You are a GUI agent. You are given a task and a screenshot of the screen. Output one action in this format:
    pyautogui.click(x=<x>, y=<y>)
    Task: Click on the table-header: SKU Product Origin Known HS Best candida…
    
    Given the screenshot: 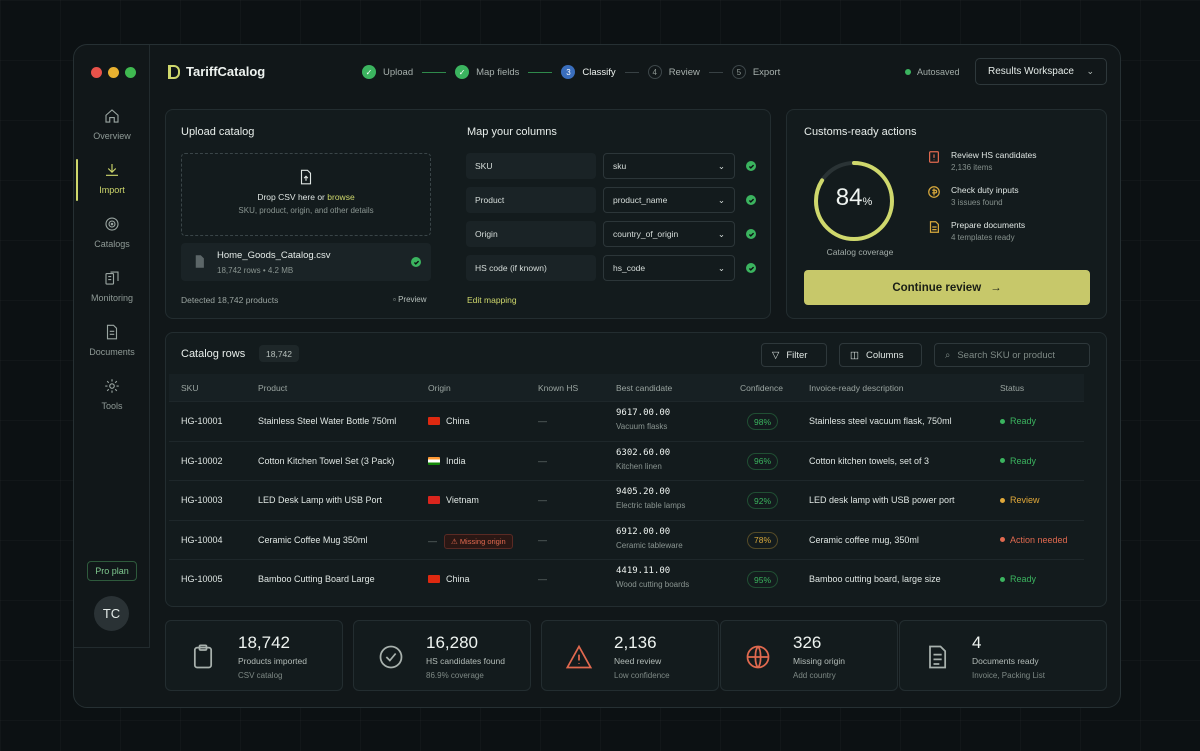 What is the action you would take?
    pyautogui.click(x=626, y=387)
    